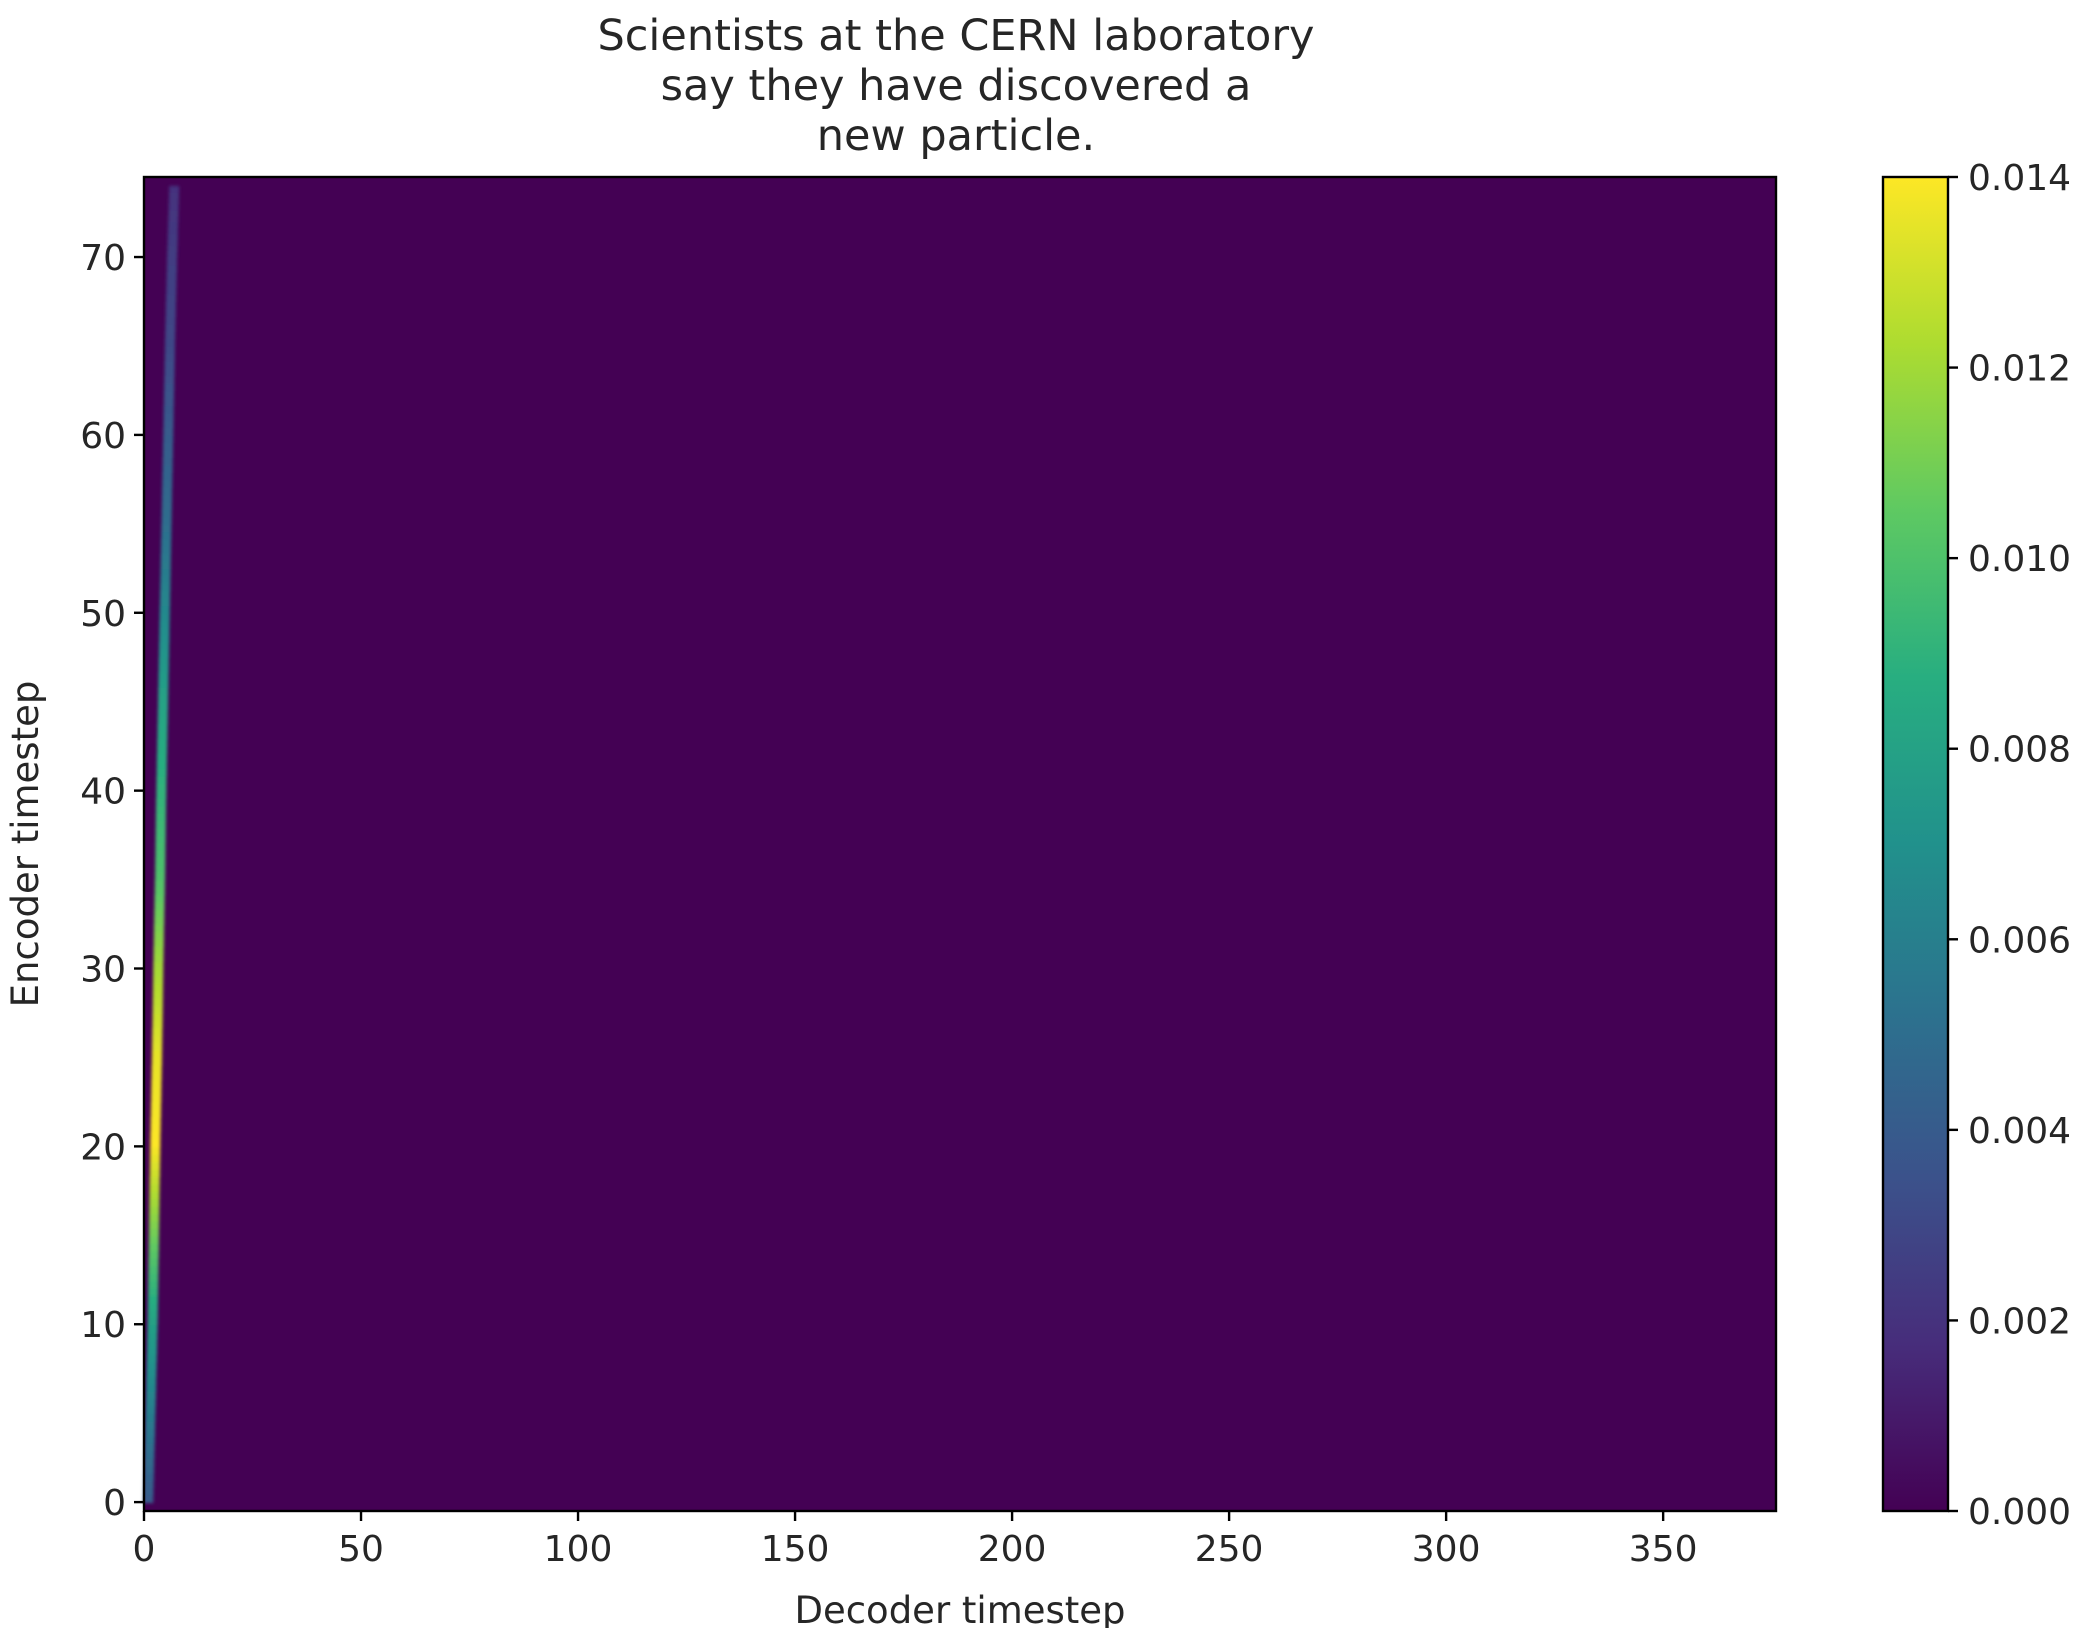  What do you see at coordinates (114, 1503) in the screenshot?
I see `y-tick-label: 0` at bounding box center [114, 1503].